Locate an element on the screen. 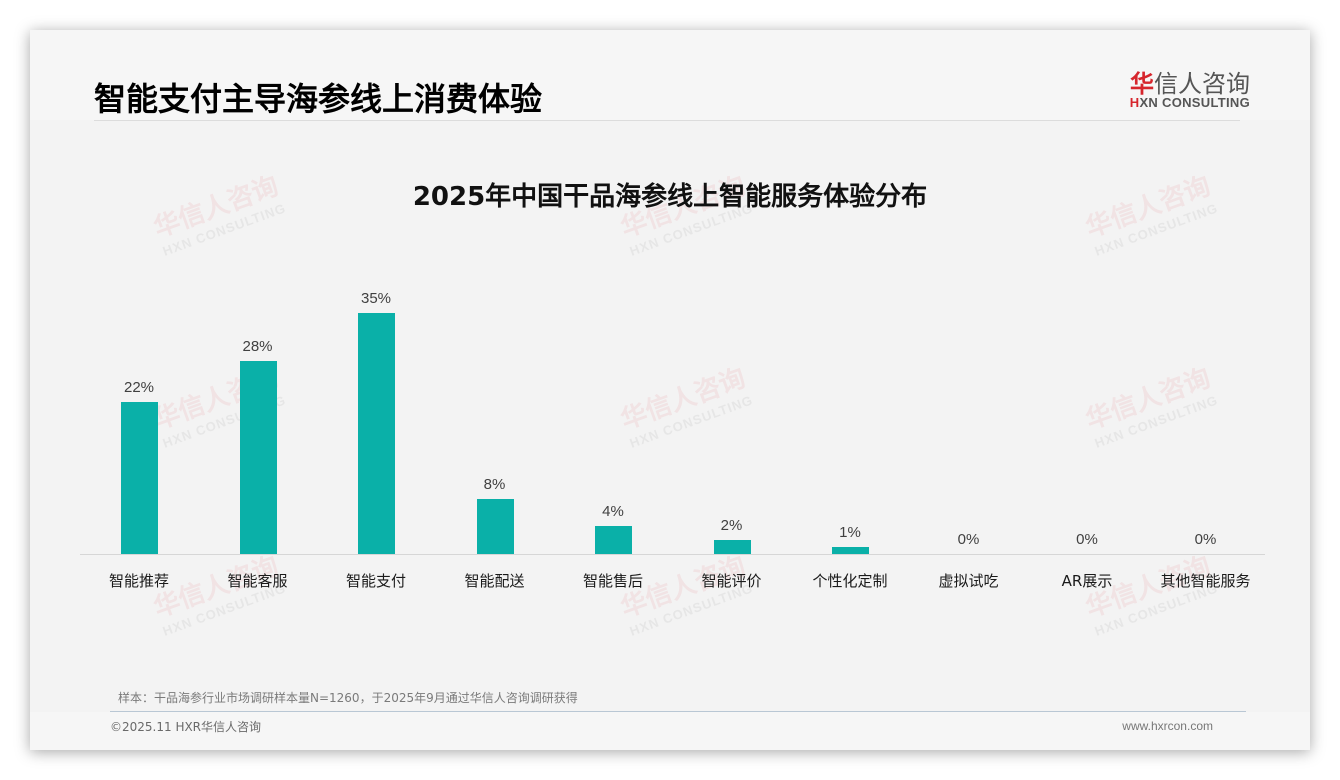 This screenshot has height=780, width=1340. category-label: 智能客服 is located at coordinates (257, 581).